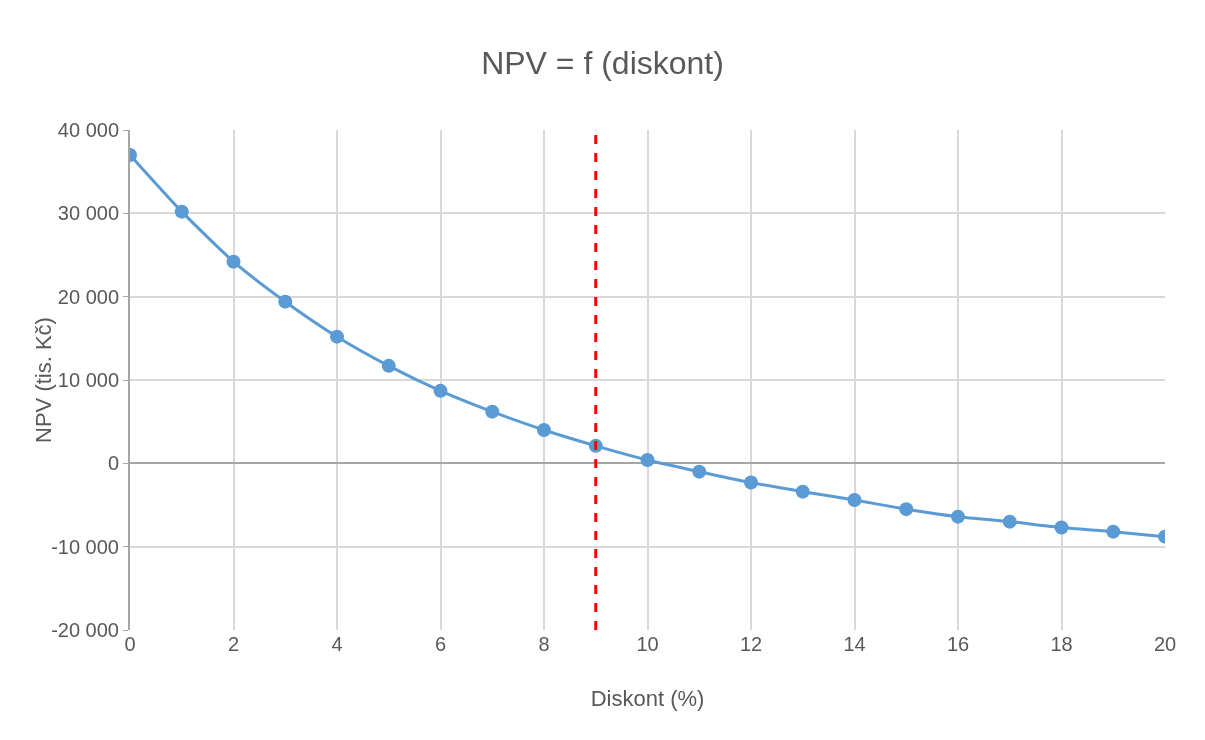 Image resolution: width=1205 pixels, height=740 pixels. Describe the element at coordinates (337, 644) in the screenshot. I see `x-tick-label: 4` at that location.